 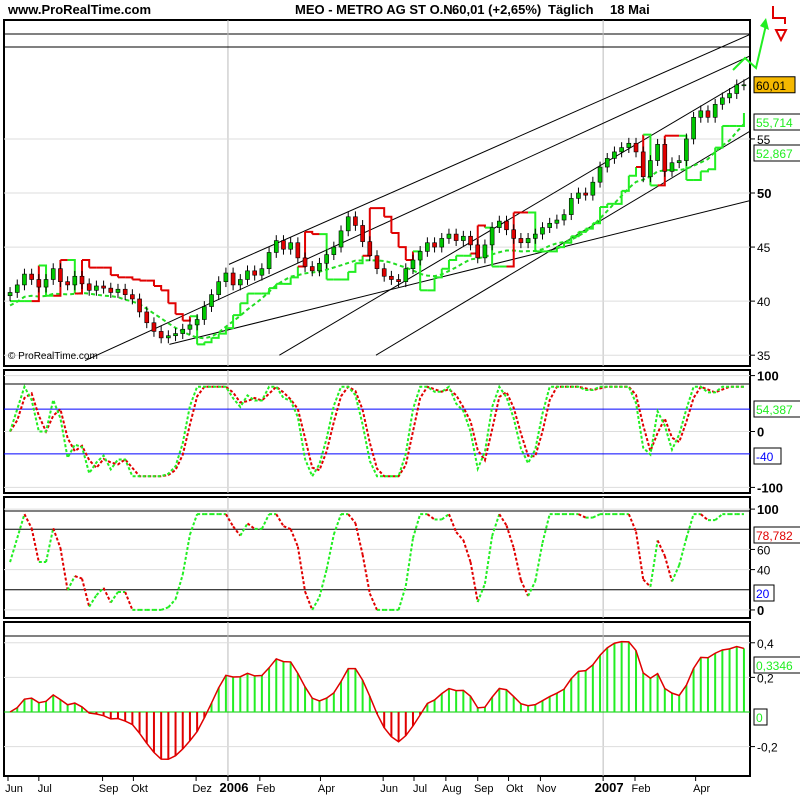 What do you see at coordinates (764, 248) in the screenshot?
I see `axis-label: 45` at bounding box center [764, 248].